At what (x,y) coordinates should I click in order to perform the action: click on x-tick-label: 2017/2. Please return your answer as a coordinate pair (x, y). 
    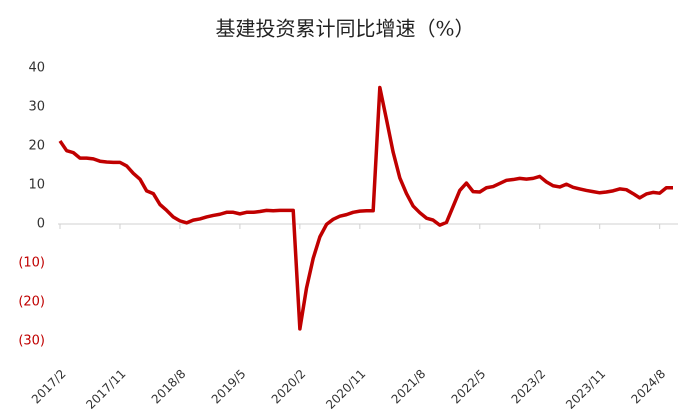
    Looking at the image, I should click on (49, 387).